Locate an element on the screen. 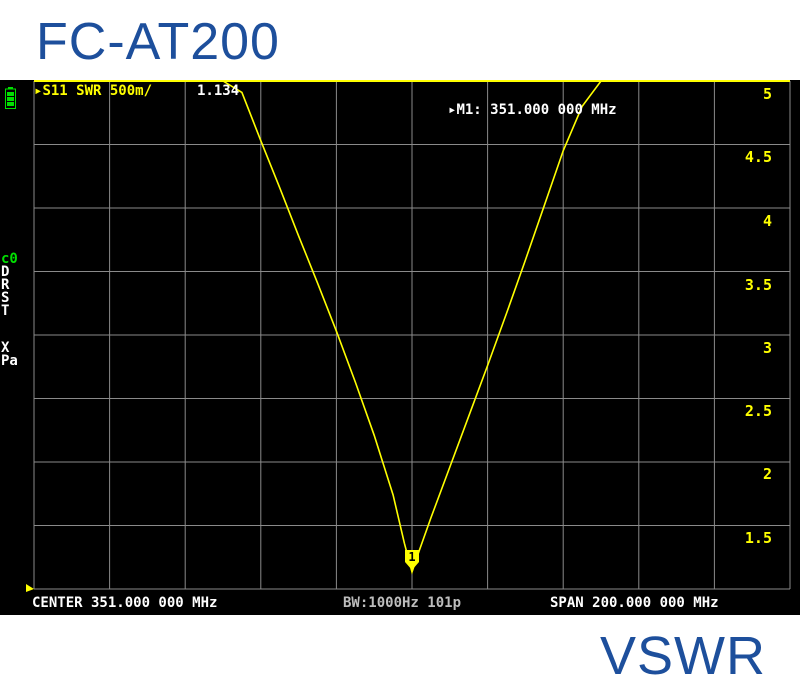 The image size is (800, 700). scale-label: 3 is located at coordinates (767, 348).